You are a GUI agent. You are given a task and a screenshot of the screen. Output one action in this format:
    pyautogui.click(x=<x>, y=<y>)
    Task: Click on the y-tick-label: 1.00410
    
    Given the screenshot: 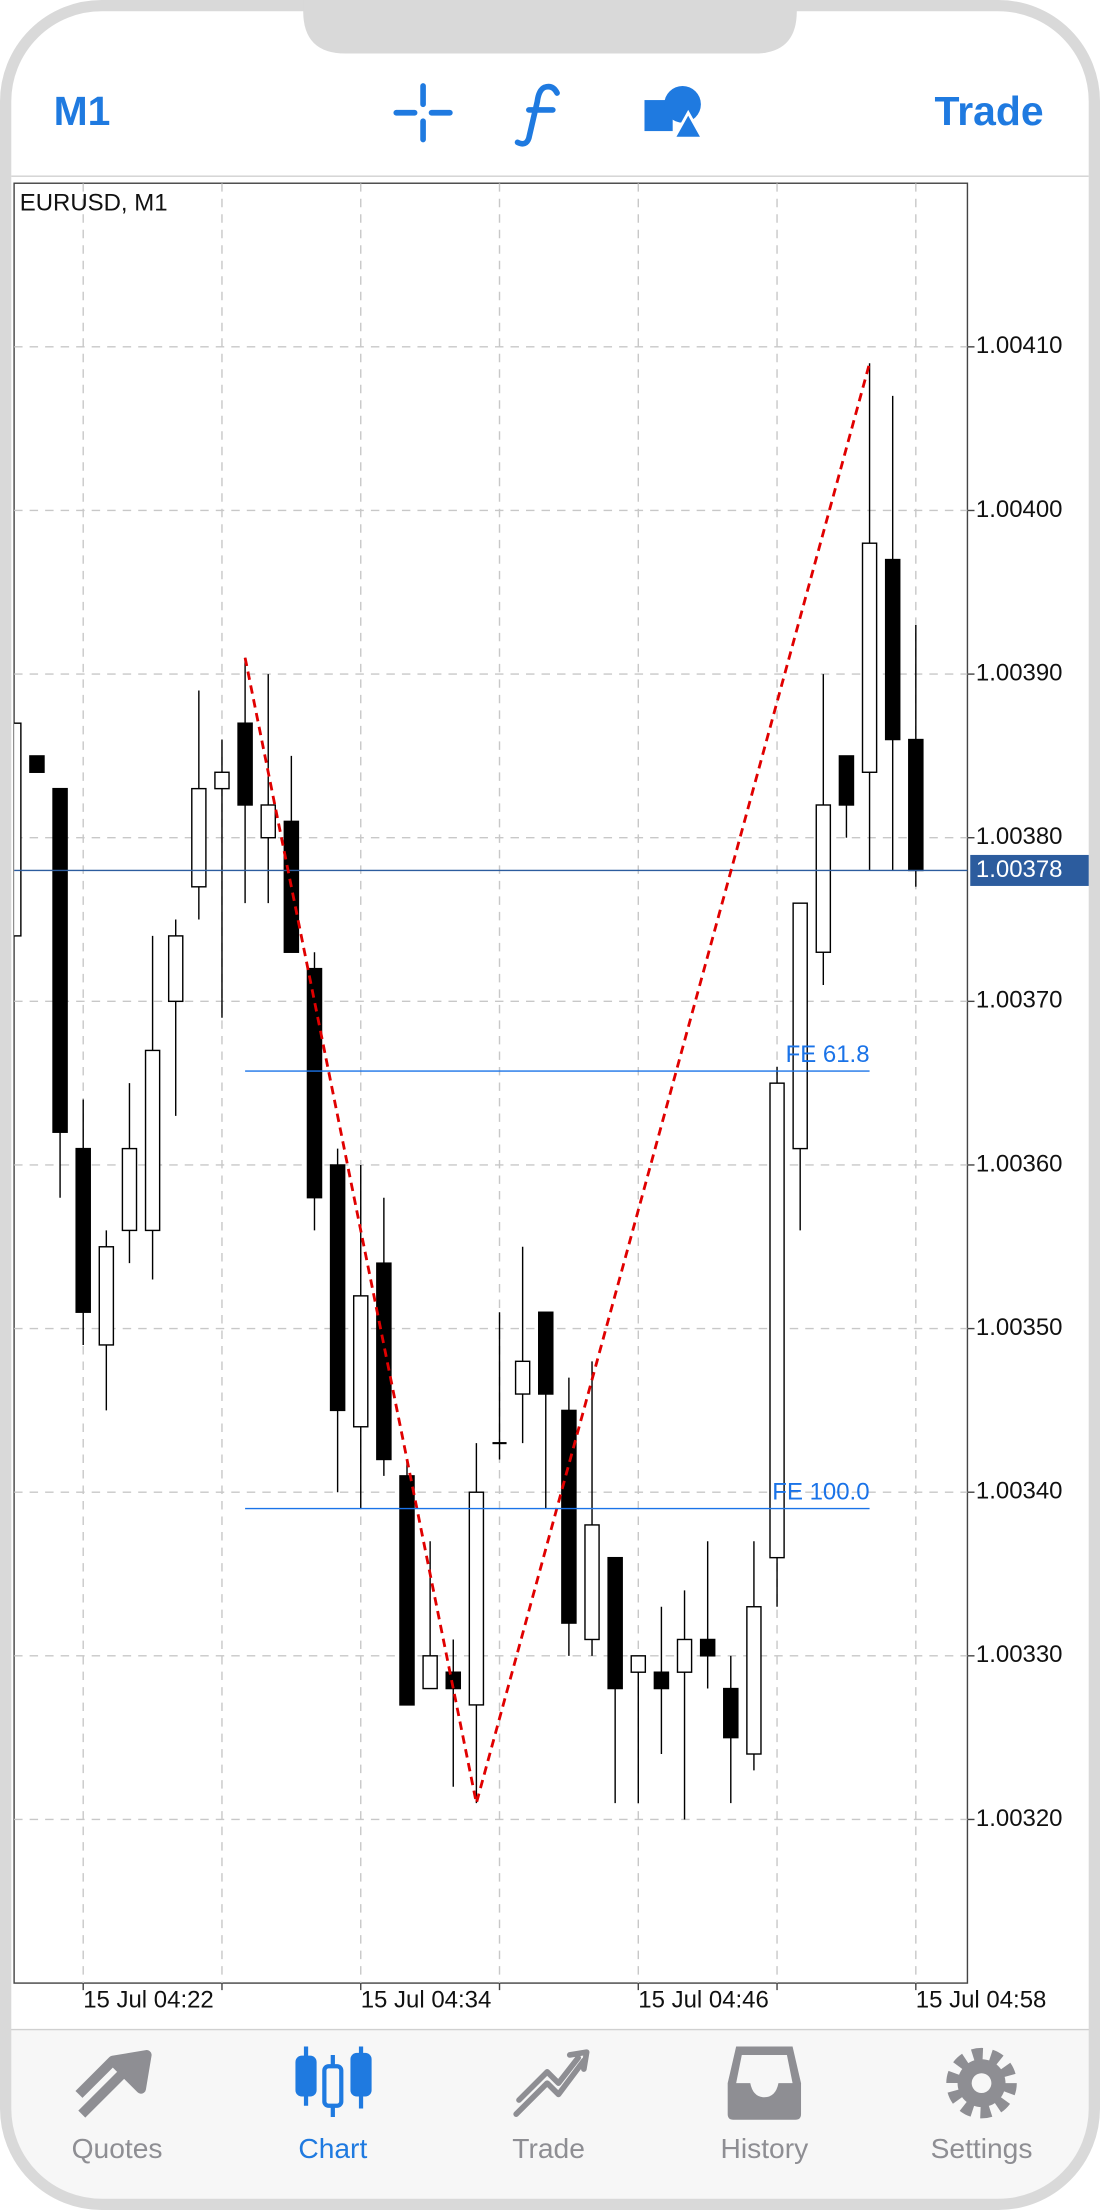 What is the action you would take?
    pyautogui.click(x=1019, y=345)
    